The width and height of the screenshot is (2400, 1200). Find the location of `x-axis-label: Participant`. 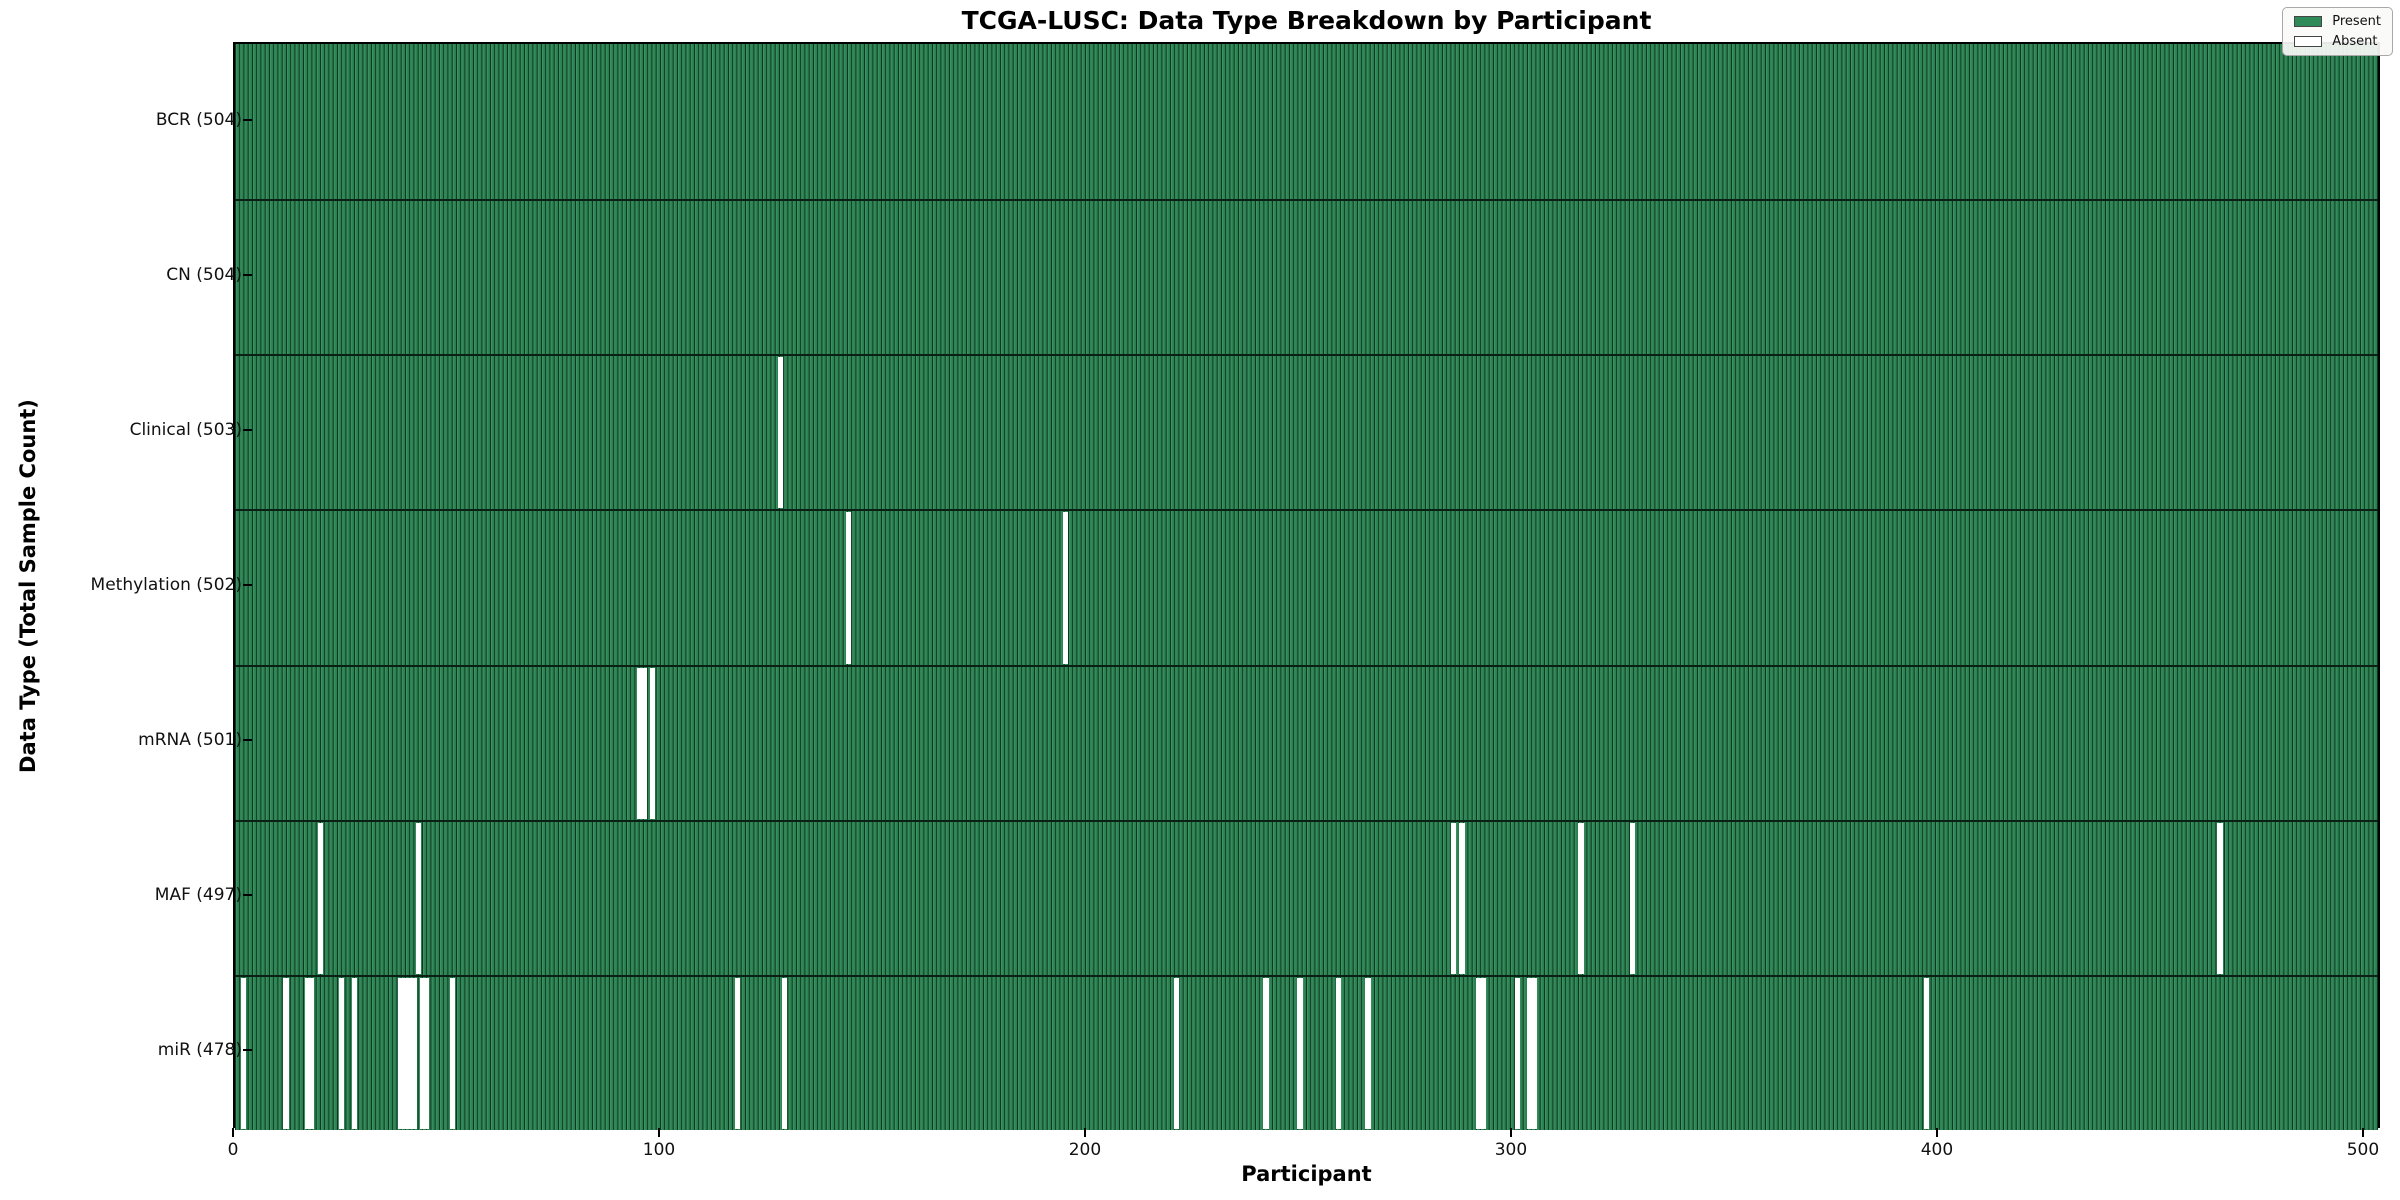

x-axis-label: Participant is located at coordinates (1306, 1174).